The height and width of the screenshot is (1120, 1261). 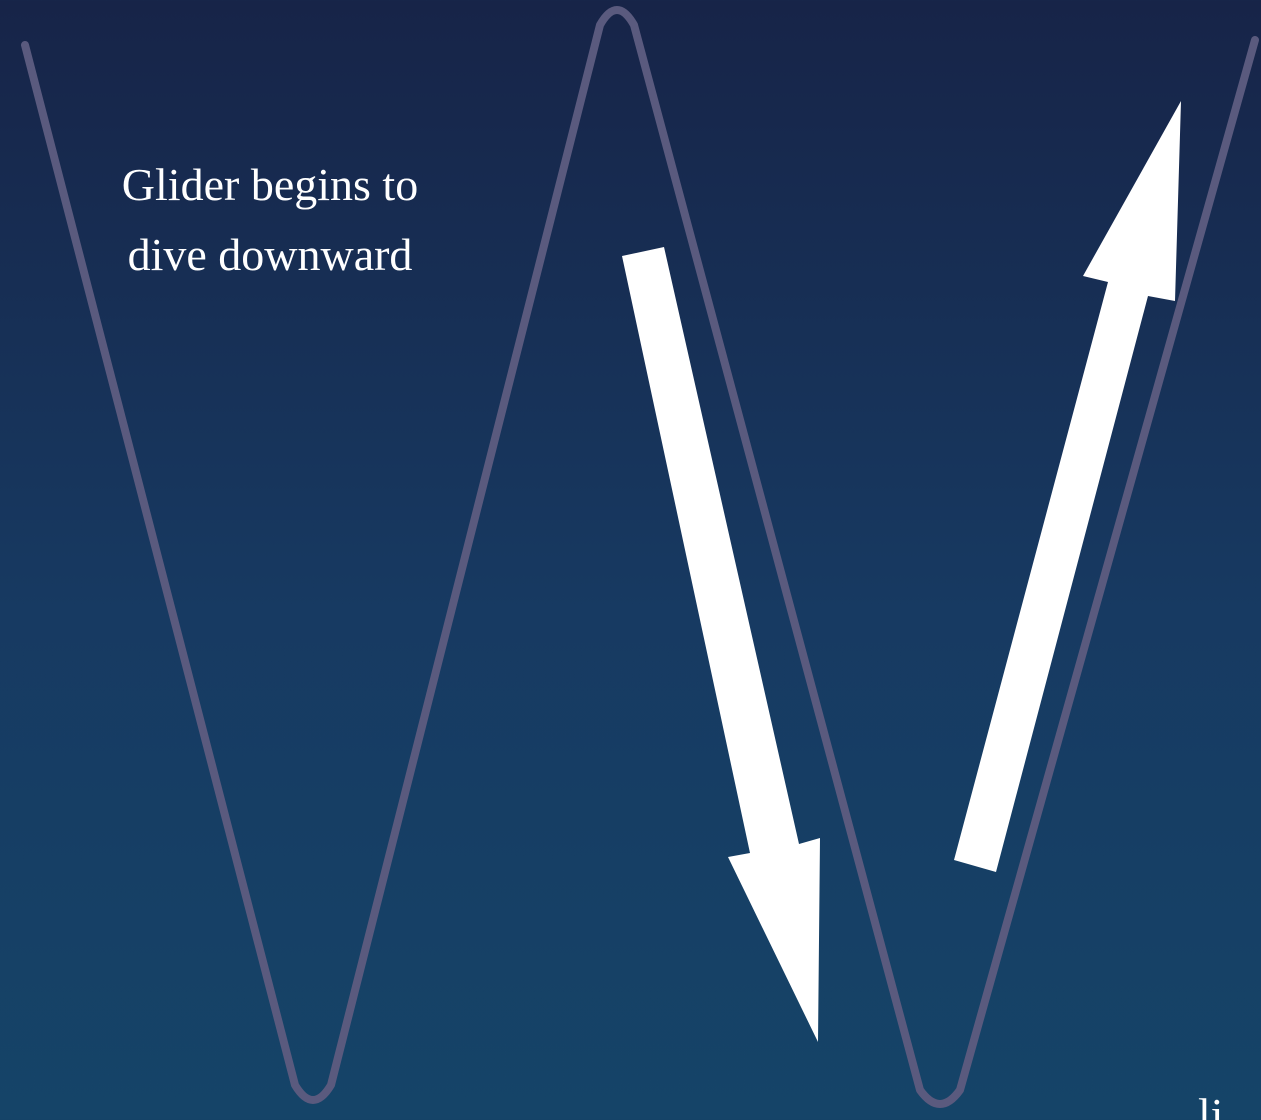 I want to click on dive-arrow, so click(x=721, y=644).